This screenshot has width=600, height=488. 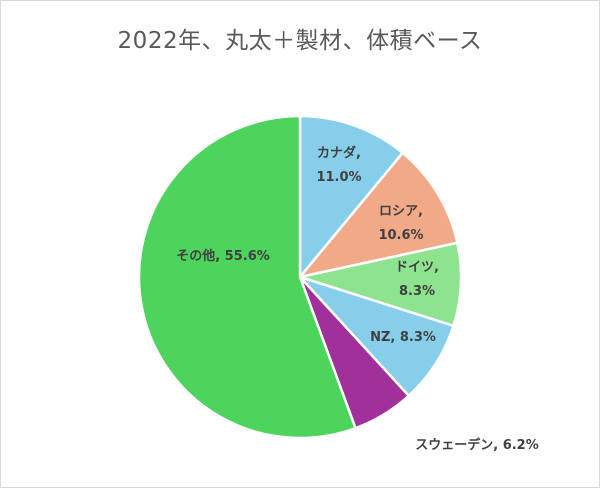 What do you see at coordinates (477, 445) in the screenshot?
I see `slice-label-5: スウェーデン, 6.2%` at bounding box center [477, 445].